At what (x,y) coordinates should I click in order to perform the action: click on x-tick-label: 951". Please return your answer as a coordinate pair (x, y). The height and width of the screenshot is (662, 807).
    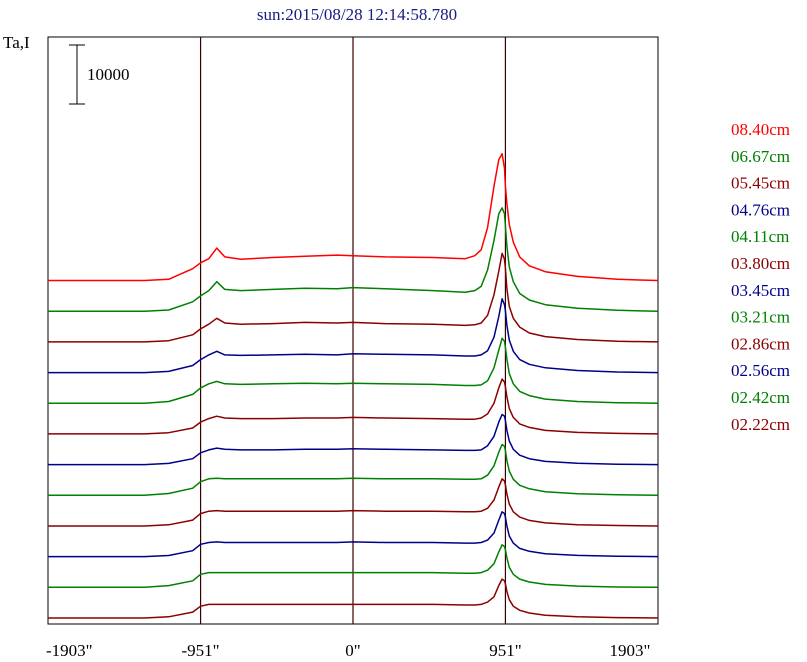
    Looking at the image, I should click on (505, 650).